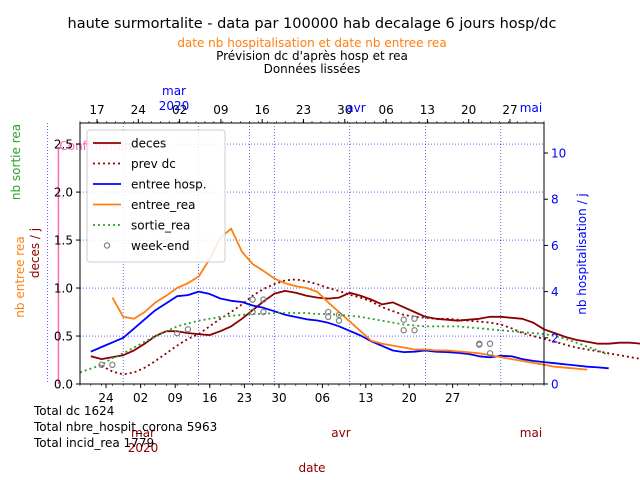  I want to click on y-label-hospitalisation: nb hospitalisation / j, so click(582, 254).